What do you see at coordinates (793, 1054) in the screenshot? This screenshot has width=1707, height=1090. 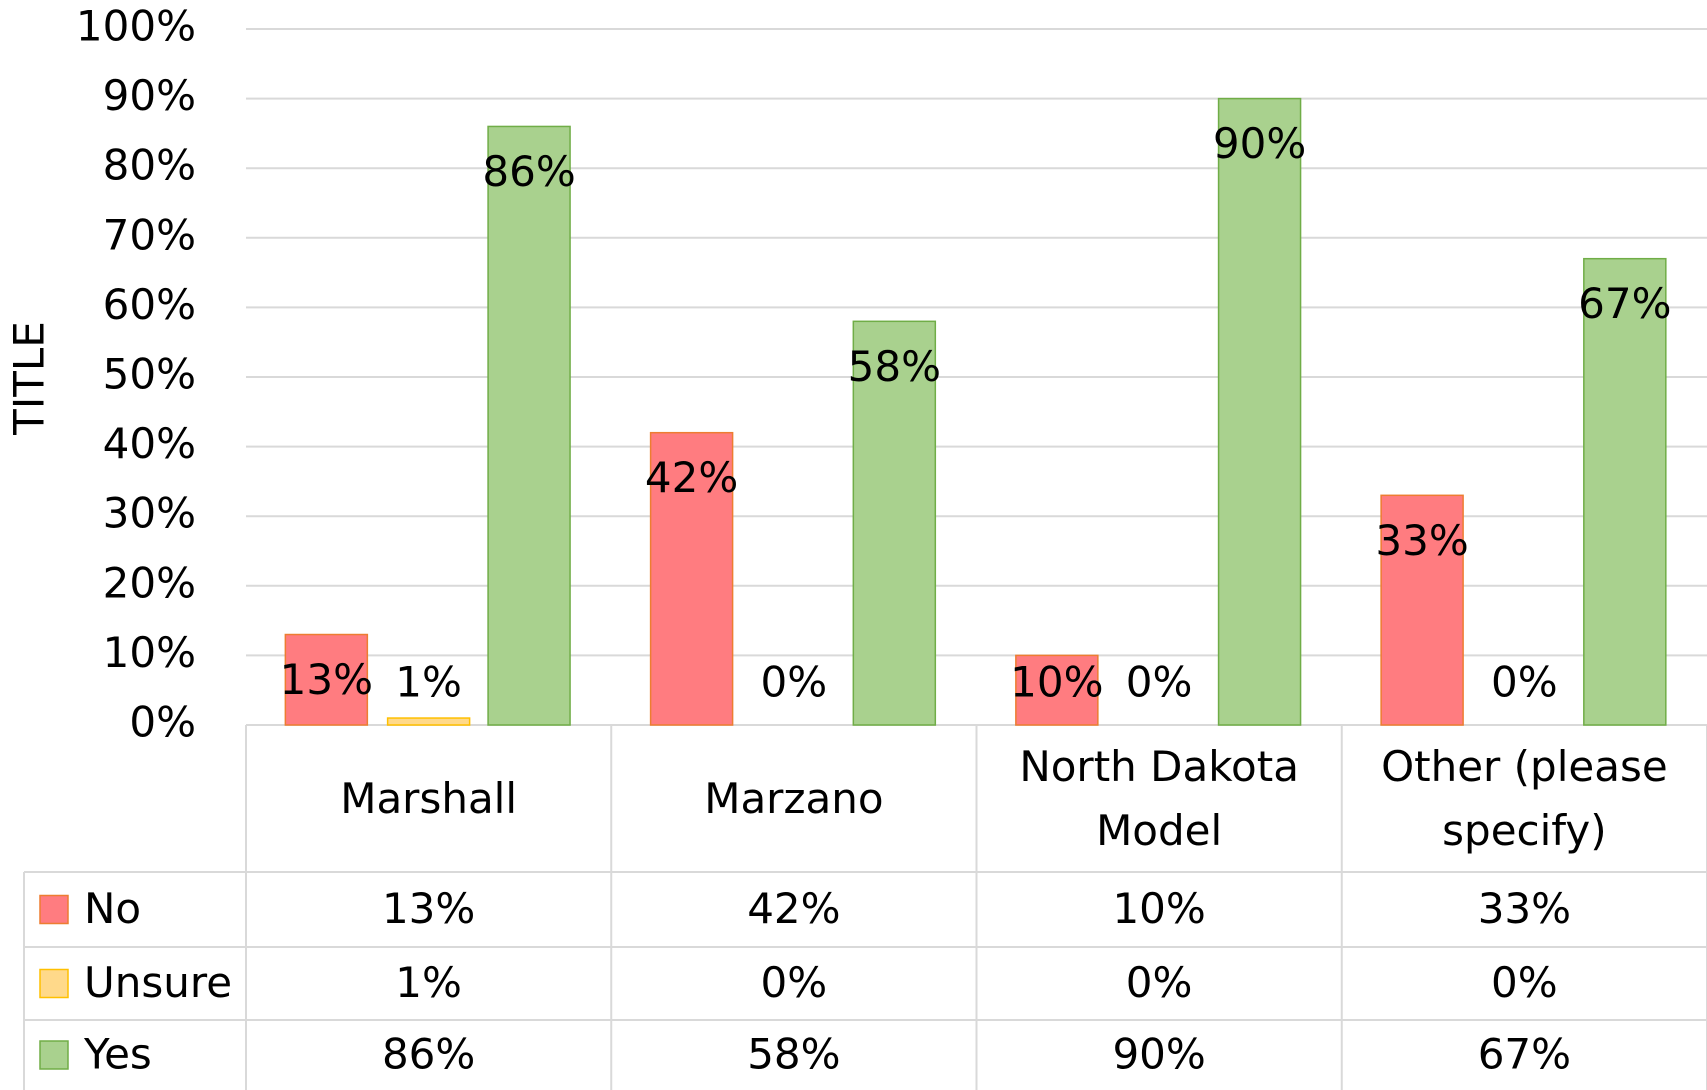 I see `table-value: 58%` at bounding box center [793, 1054].